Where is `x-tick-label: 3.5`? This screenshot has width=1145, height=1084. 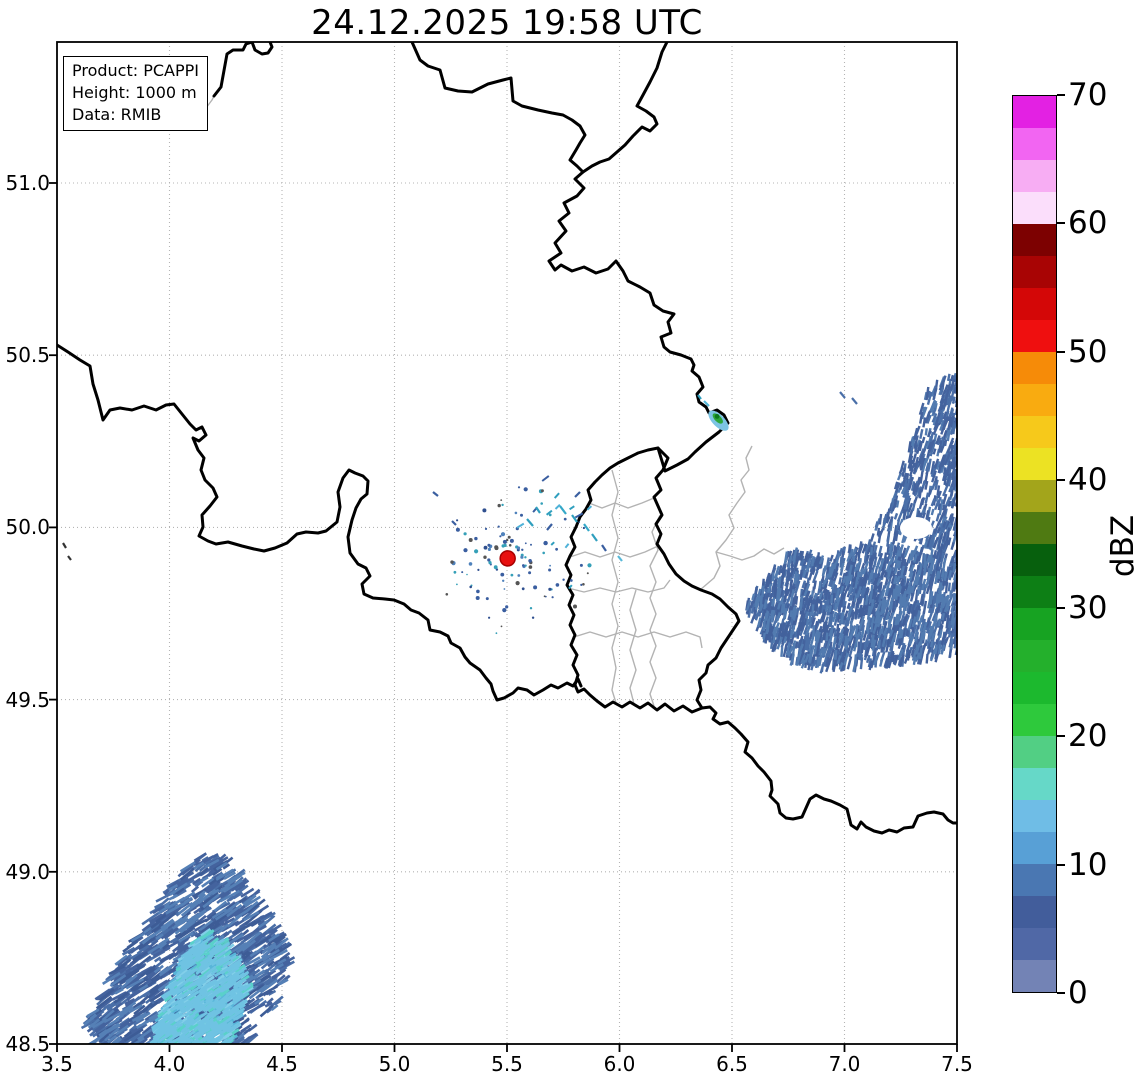 x-tick-label: 3.5 is located at coordinates (57, 1064).